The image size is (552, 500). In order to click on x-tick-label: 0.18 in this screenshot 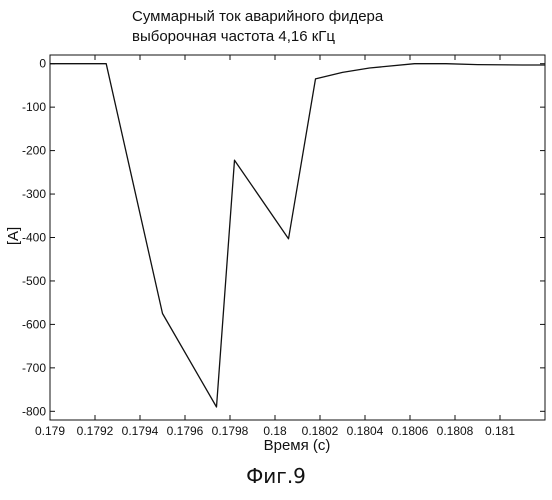, I will do `click(275, 431)`.